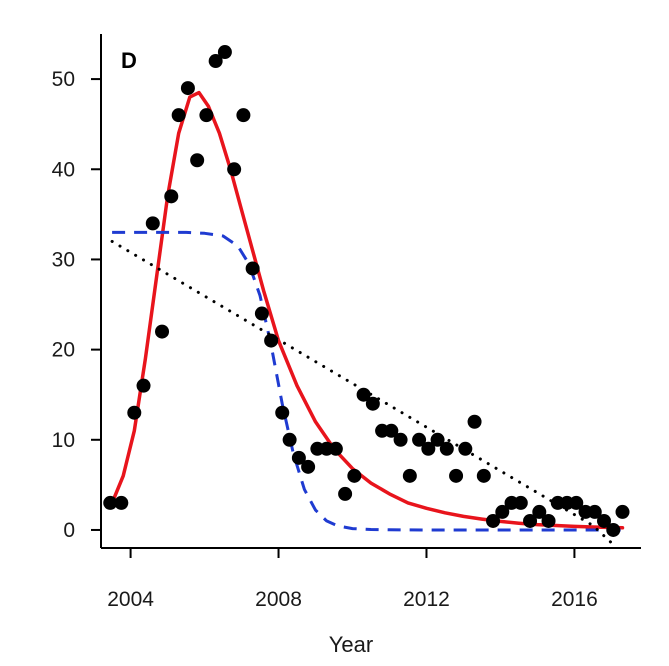 This screenshot has height=666, width=669. What do you see at coordinates (63, 440) in the screenshot?
I see `y-tick-label: 10` at bounding box center [63, 440].